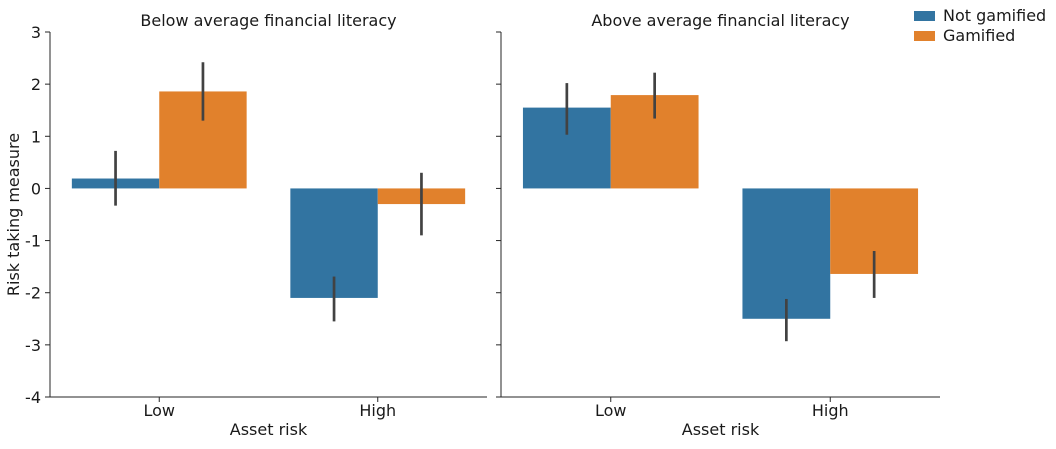 The width and height of the screenshot is (1056, 449). What do you see at coordinates (268, 20) in the screenshot?
I see `panel-title: Below average financial literacy` at bounding box center [268, 20].